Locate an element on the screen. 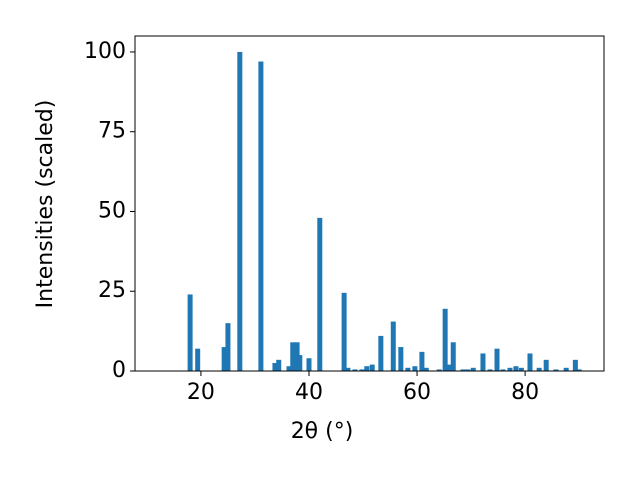 Image resolution: width=640 pixels, height=480 pixels. y-tick-label: 0 is located at coordinates (119, 370).